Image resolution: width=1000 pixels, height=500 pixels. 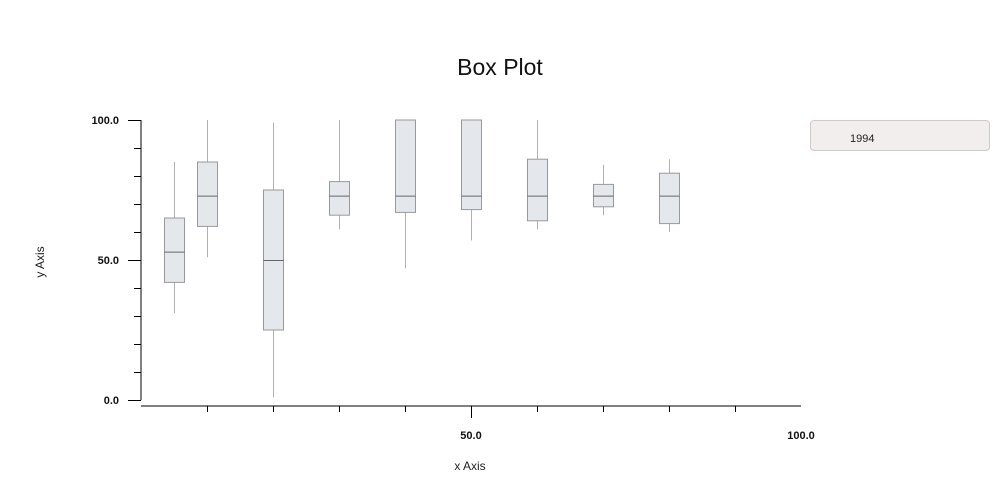 I want to click on y-axis-label: y Axis, so click(x=40, y=262).